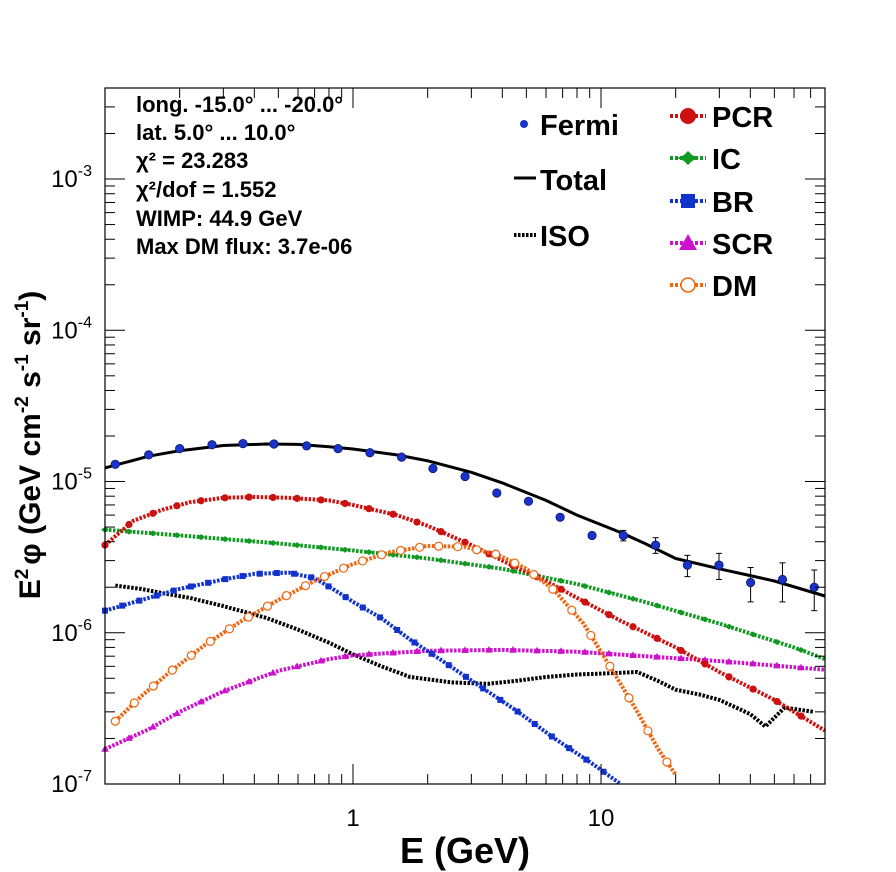  I want to click on y-tick-label: 10⁻³, so click(71, 178).